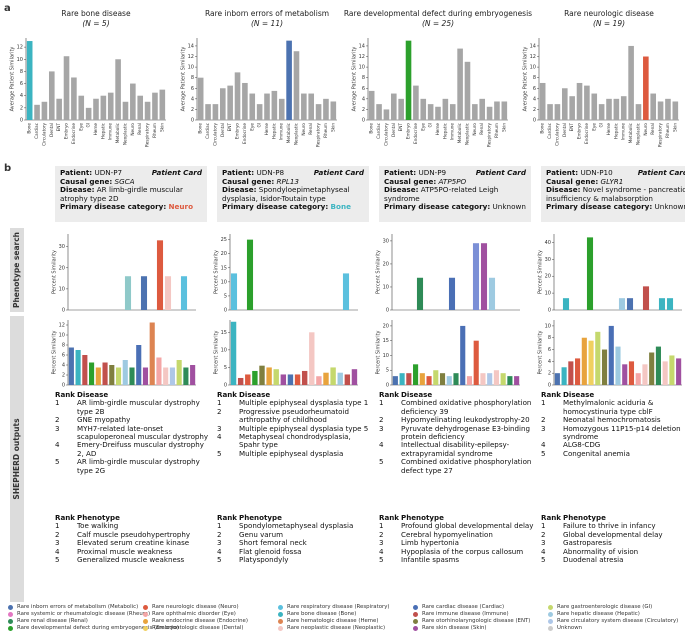  Describe the element at coordinates (214, 133) in the screenshot. I see `x-tick-label: Circulatory` at that location.